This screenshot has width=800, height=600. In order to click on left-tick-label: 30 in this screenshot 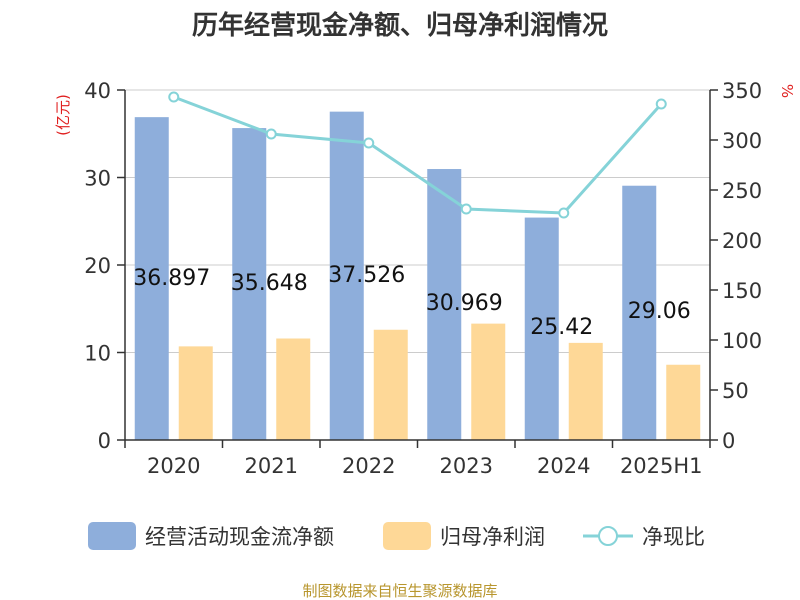, I will do `click(97, 179)`.